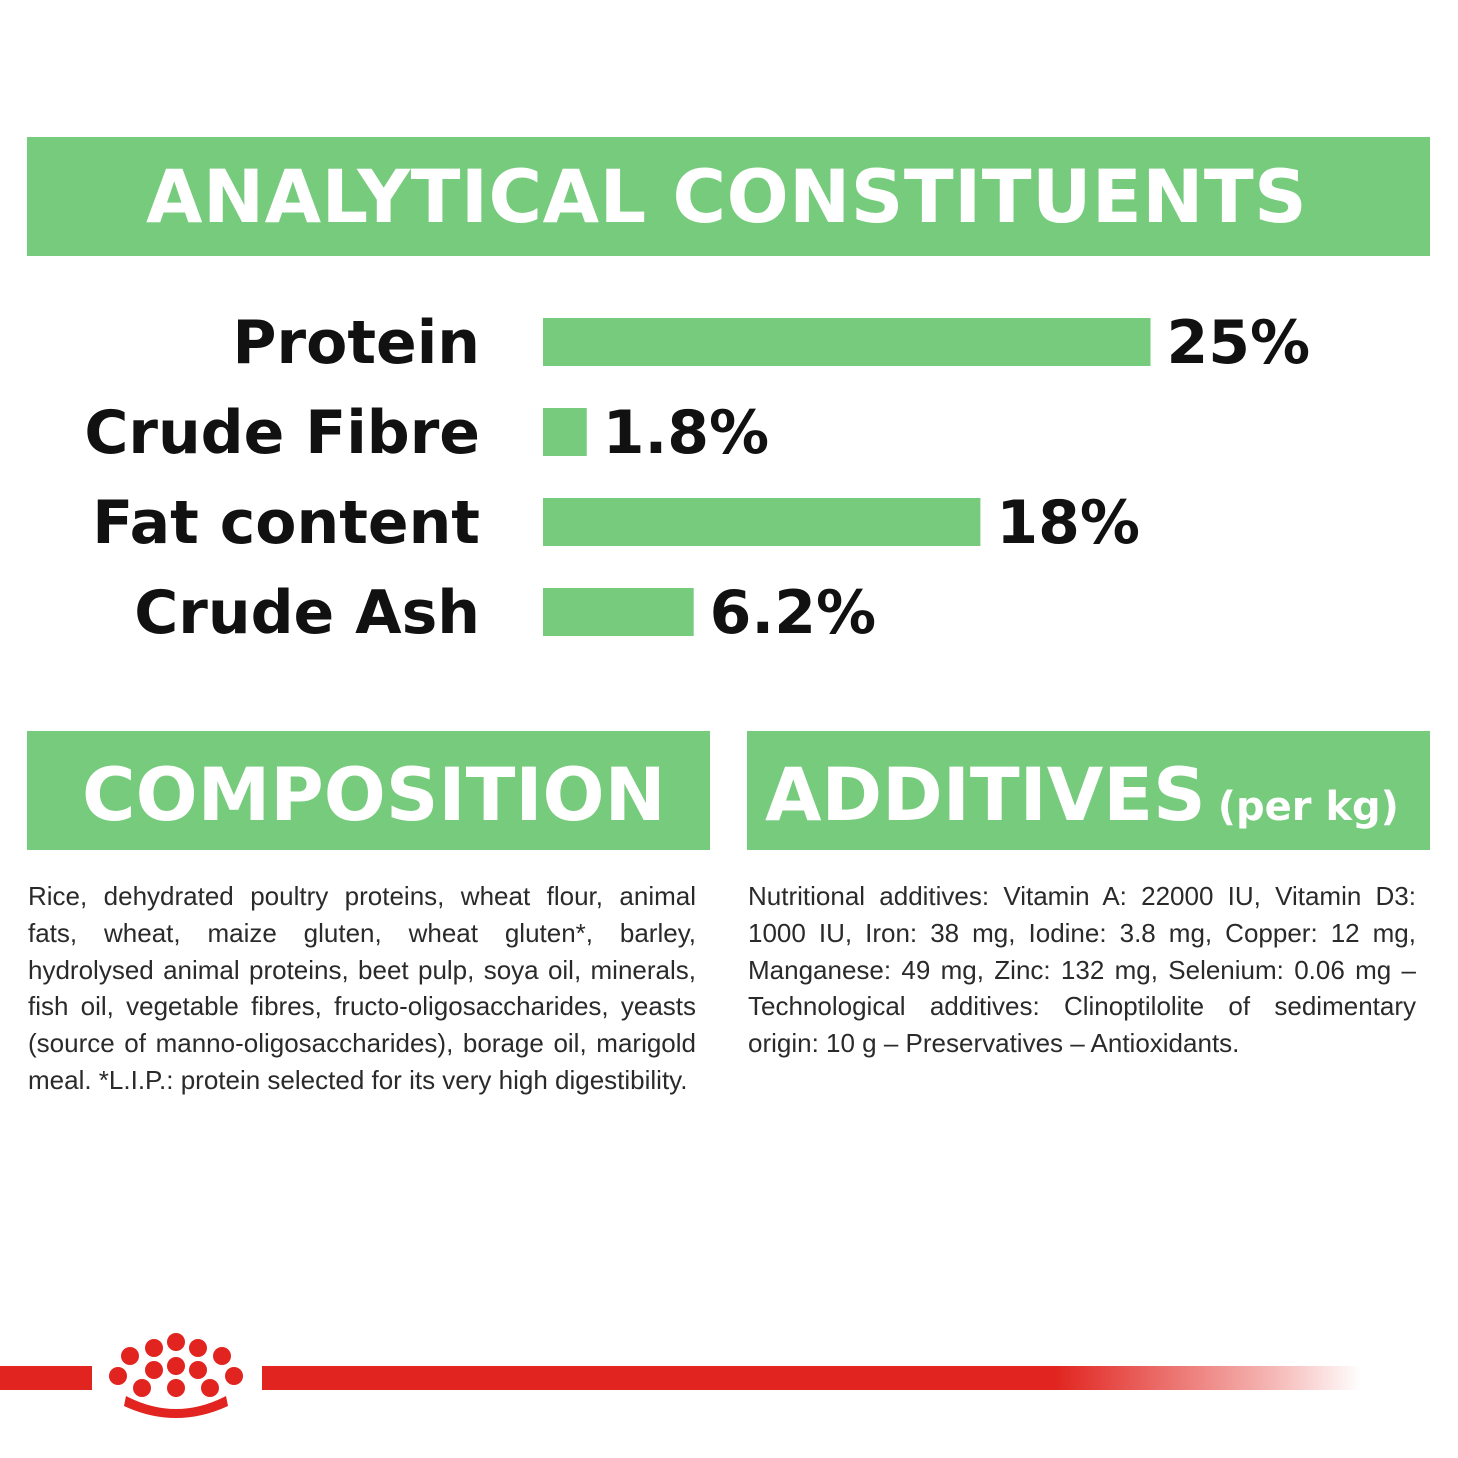  I want to click on bar-label: Protein, so click(356, 343).